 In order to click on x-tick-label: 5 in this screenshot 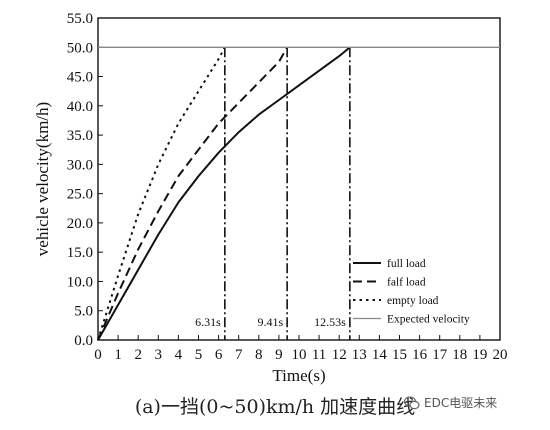, I will do `click(199, 355)`.